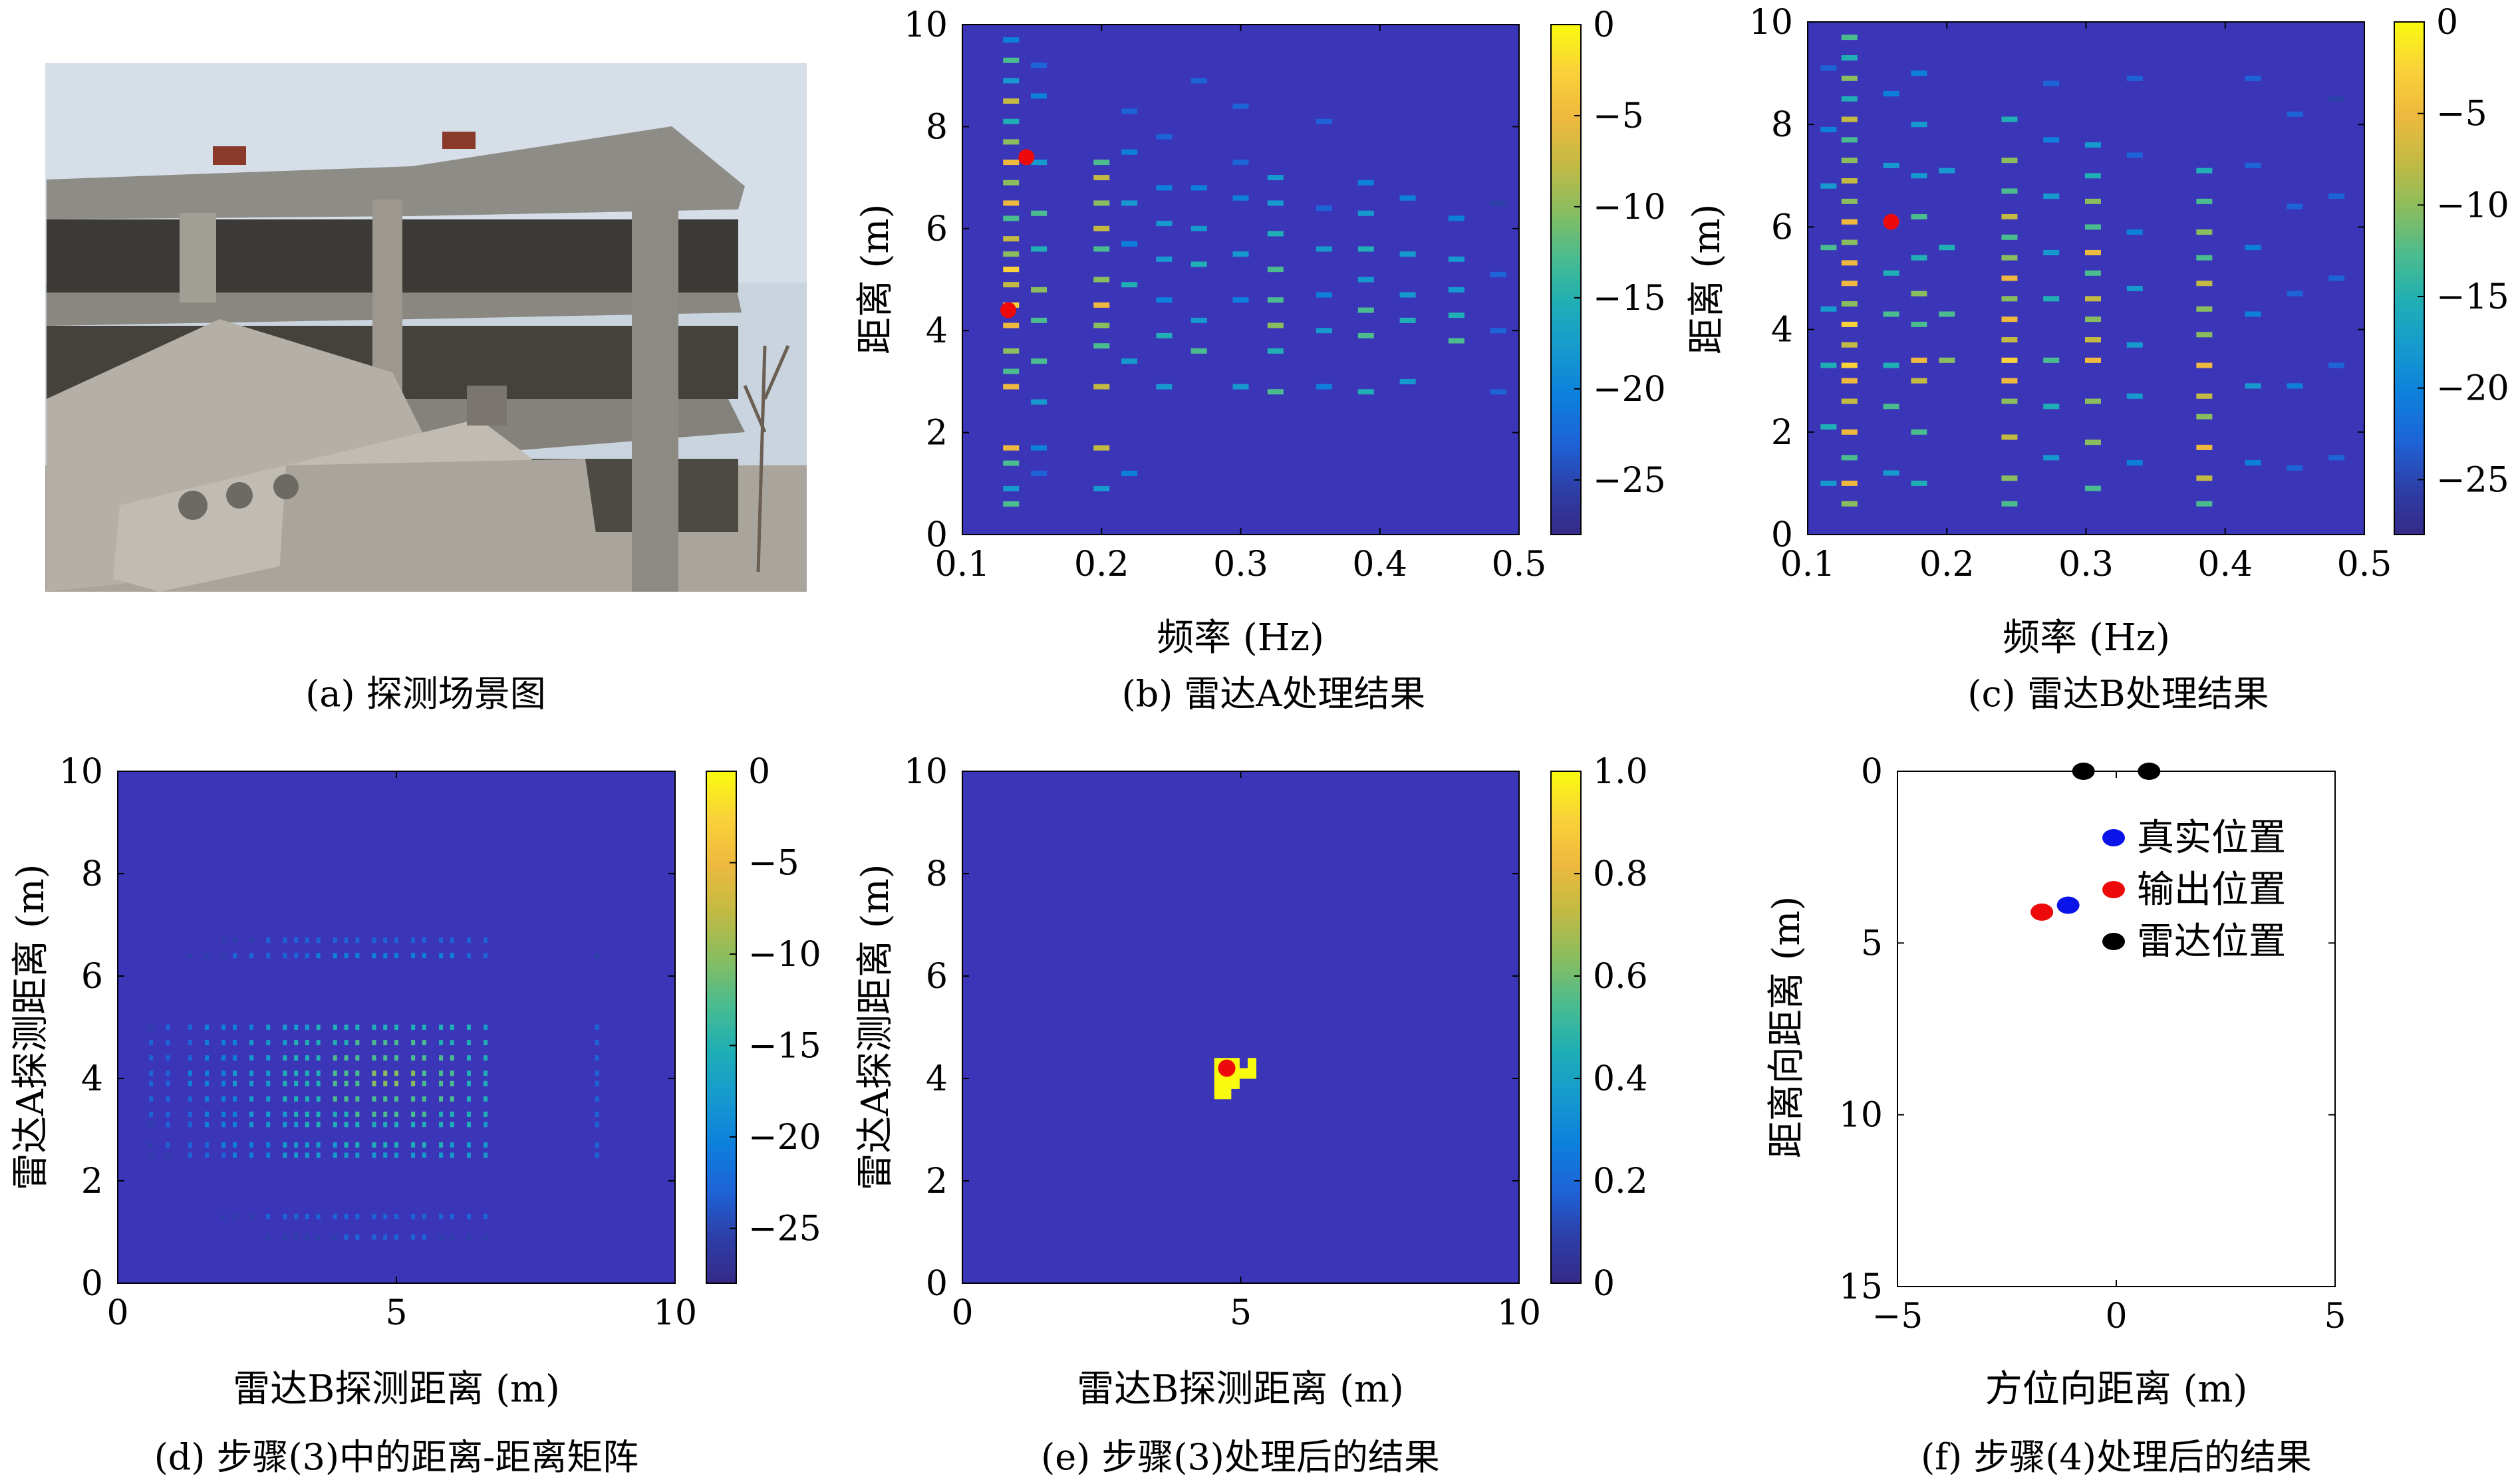 The height and width of the screenshot is (1484, 2514). Describe the element at coordinates (1026, 157) in the screenshot. I see `marker-b` at that location.